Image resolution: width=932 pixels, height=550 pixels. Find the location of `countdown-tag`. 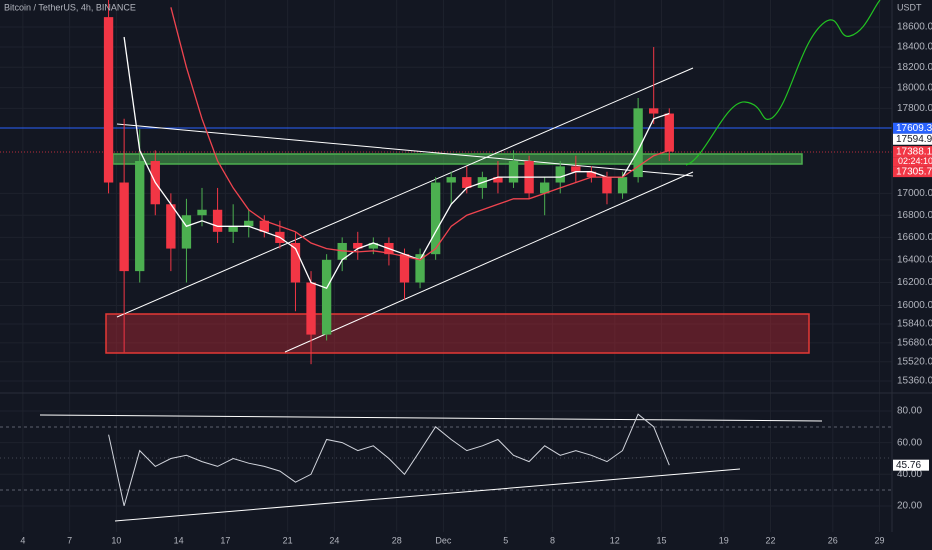

countdown-tag is located at coordinates (912, 162).